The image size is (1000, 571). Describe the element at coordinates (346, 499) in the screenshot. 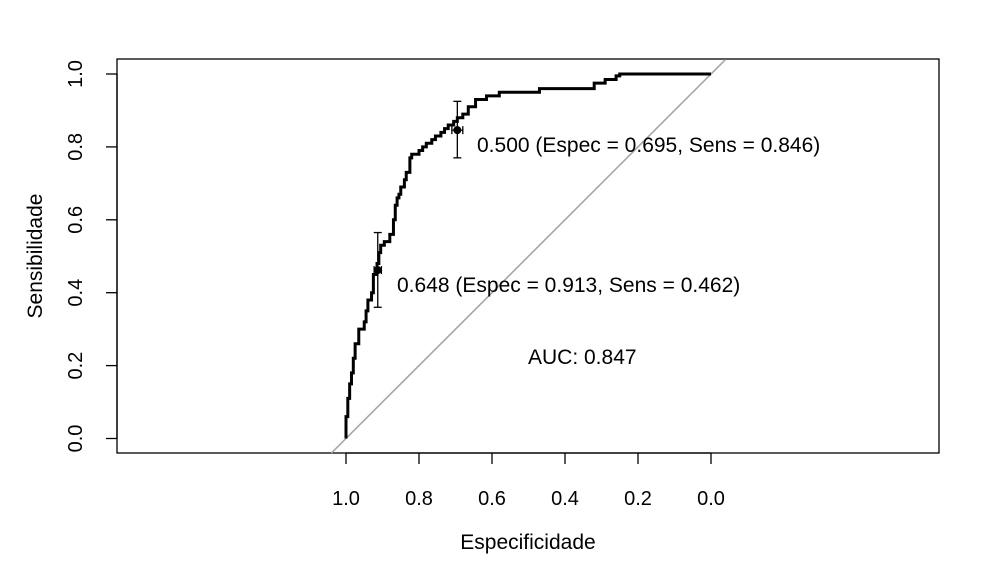

I see `x-tick-label: 1.0` at that location.